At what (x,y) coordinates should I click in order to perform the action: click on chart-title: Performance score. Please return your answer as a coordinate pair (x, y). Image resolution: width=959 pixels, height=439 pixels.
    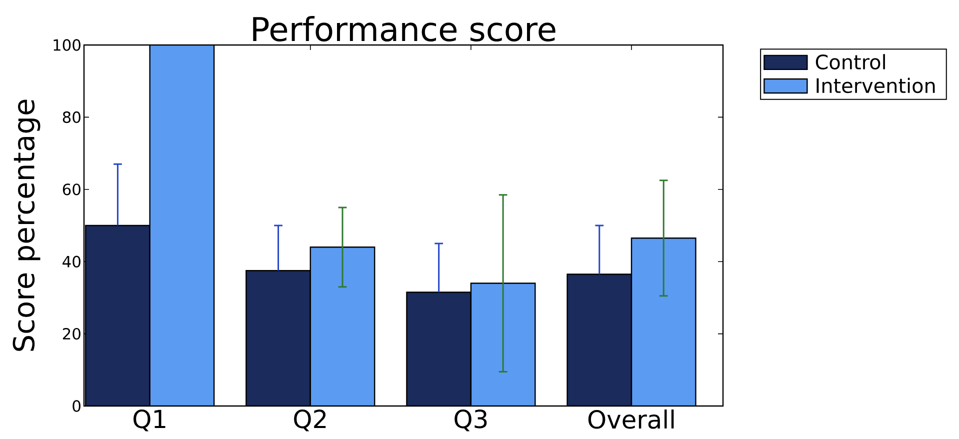
    Looking at the image, I should click on (404, 29).